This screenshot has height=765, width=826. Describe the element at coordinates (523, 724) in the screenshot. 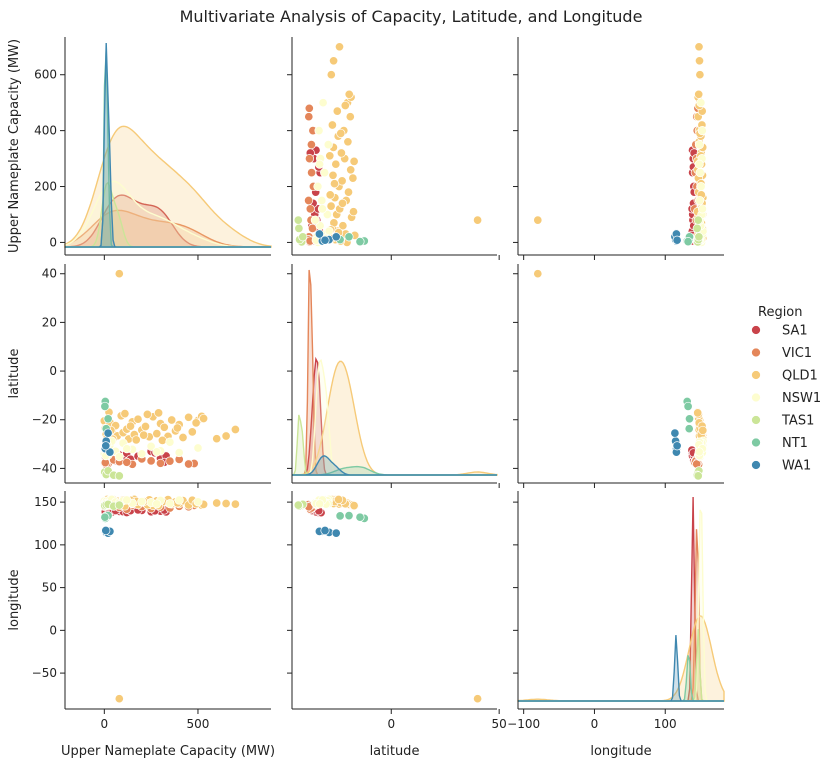

I see `x-tick-label: −100` at that location.